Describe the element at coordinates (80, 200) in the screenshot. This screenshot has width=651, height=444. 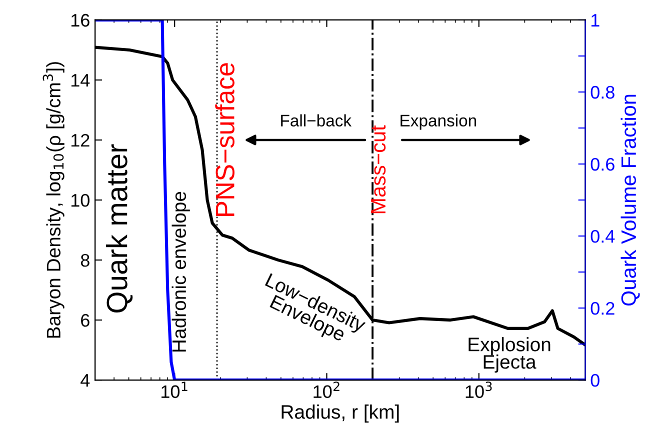
I see `y-tick-label: 10` at that location.